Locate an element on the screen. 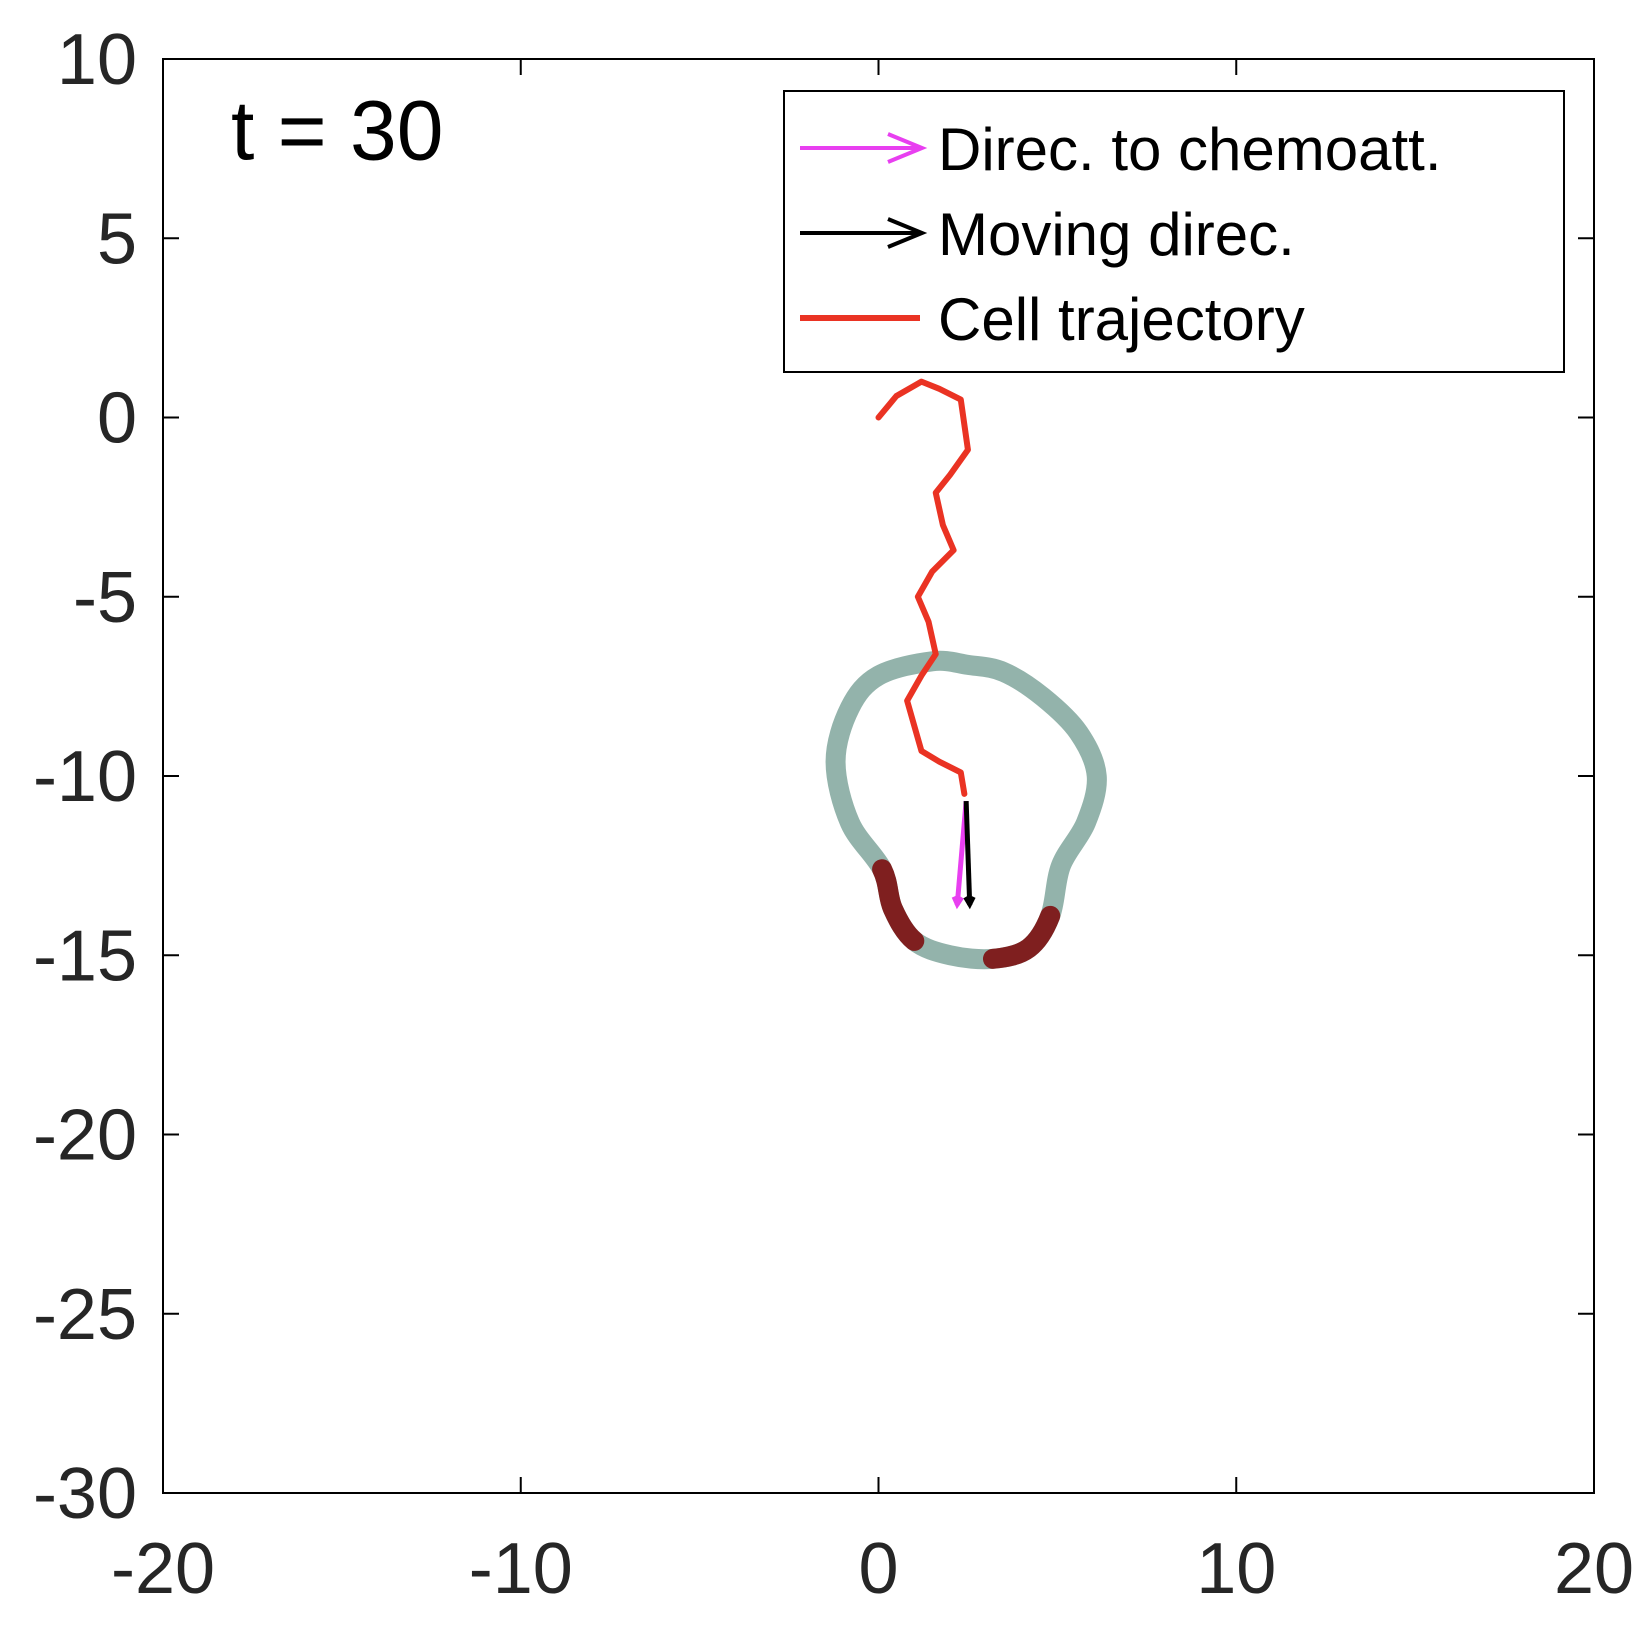 This screenshot has width=1652, height=1632. legend-entry: Moving direc. is located at coordinates (1047, 234).